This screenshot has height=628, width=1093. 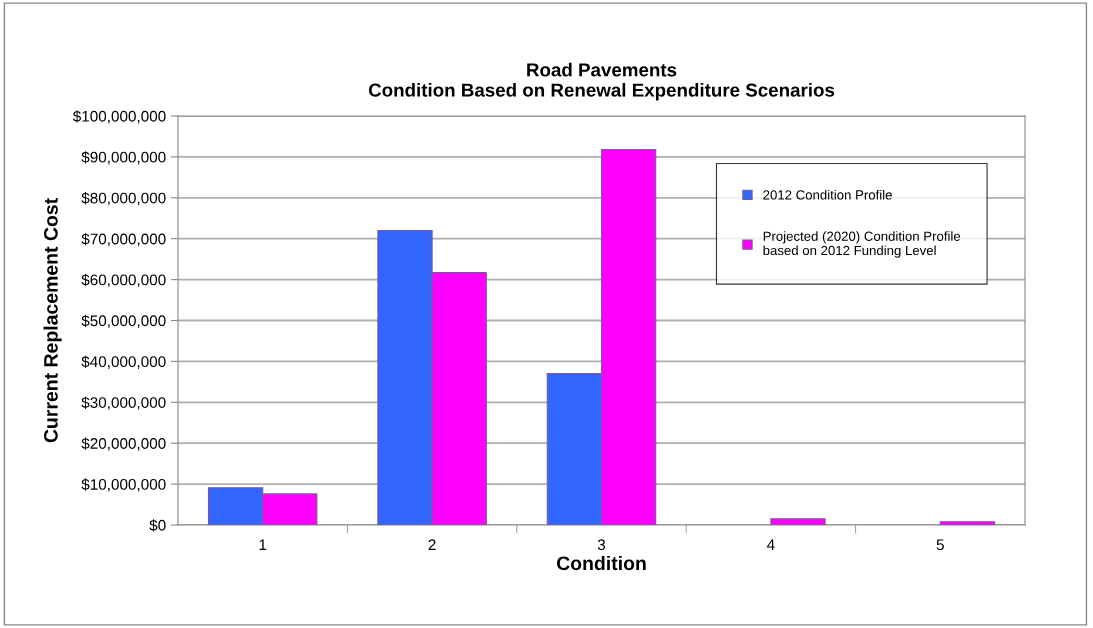 I want to click on y-tick-label: $60,000,000, so click(x=123, y=280).